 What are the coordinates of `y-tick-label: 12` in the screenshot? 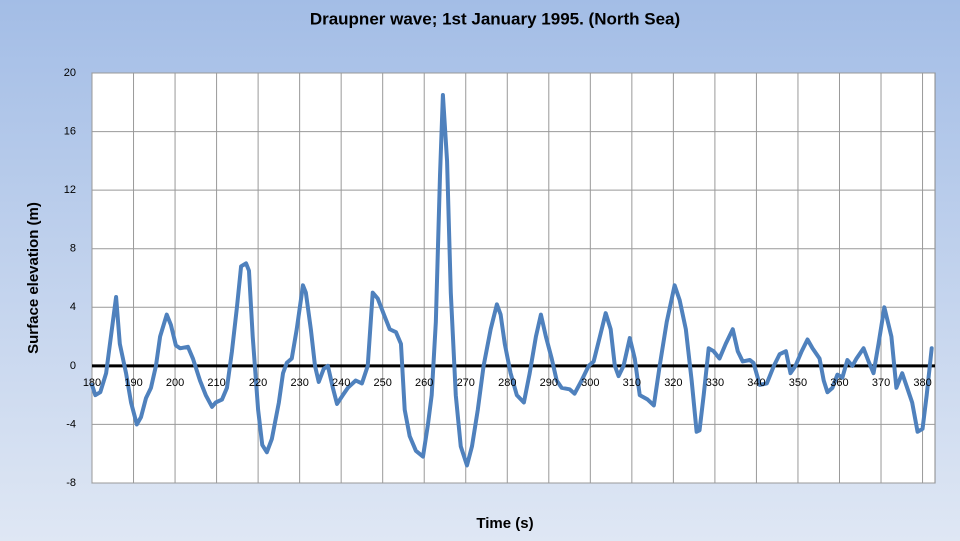 It's located at (70, 190).